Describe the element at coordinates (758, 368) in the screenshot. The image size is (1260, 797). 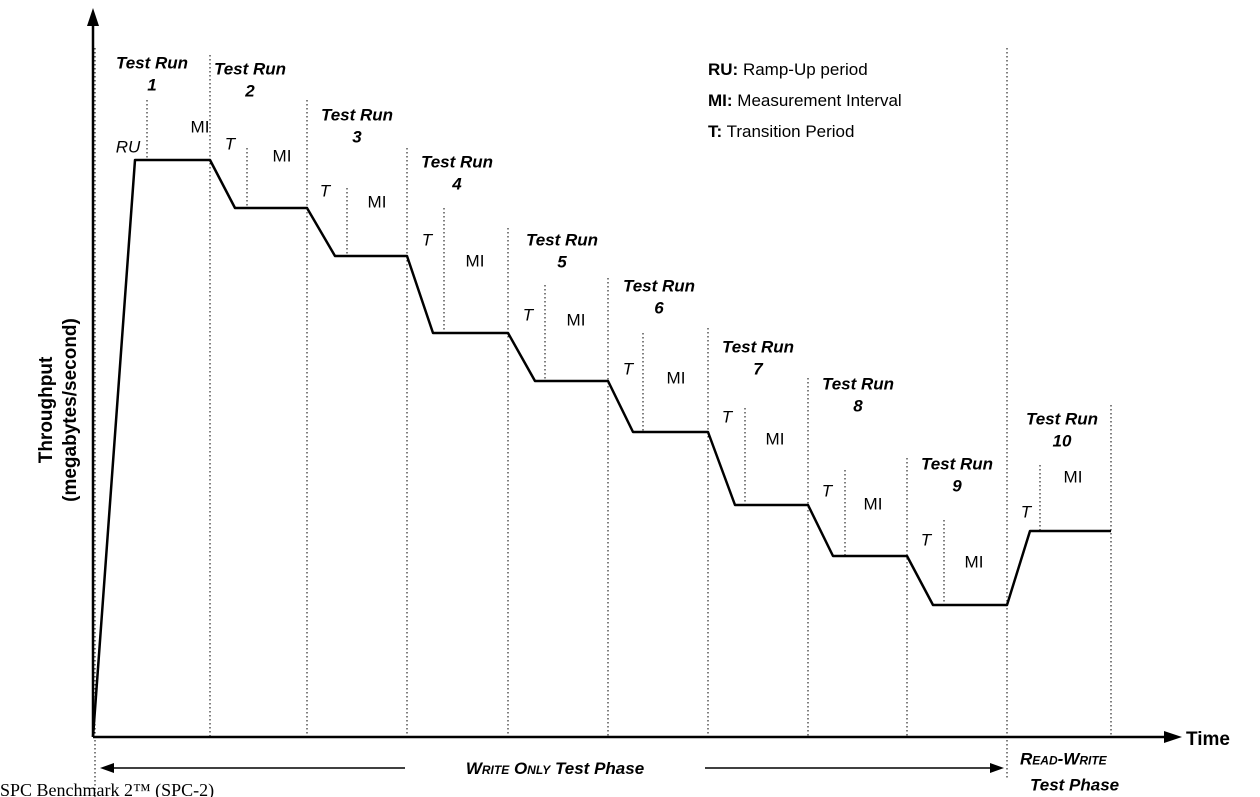
I see `run-number: 7` at that location.